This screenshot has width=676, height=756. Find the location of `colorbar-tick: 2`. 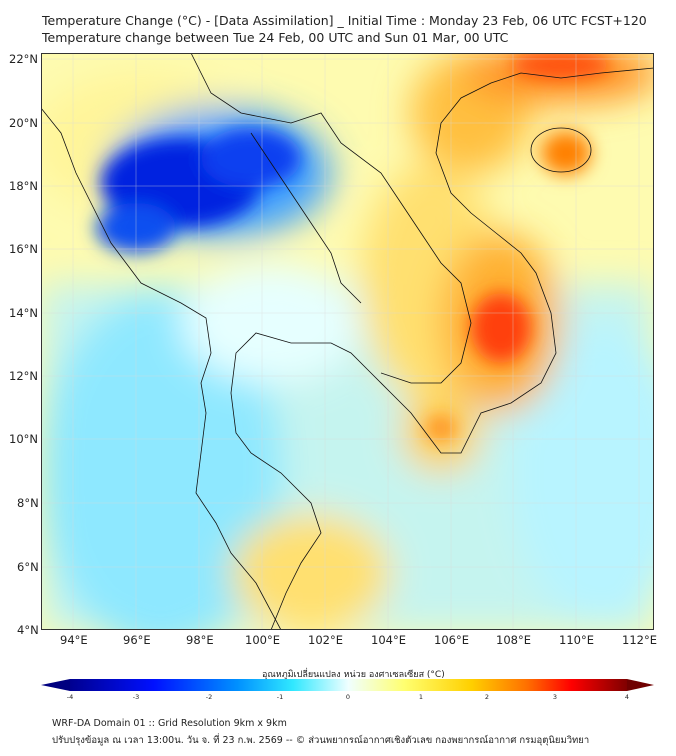

colorbar-tick: 2 is located at coordinates (487, 697).